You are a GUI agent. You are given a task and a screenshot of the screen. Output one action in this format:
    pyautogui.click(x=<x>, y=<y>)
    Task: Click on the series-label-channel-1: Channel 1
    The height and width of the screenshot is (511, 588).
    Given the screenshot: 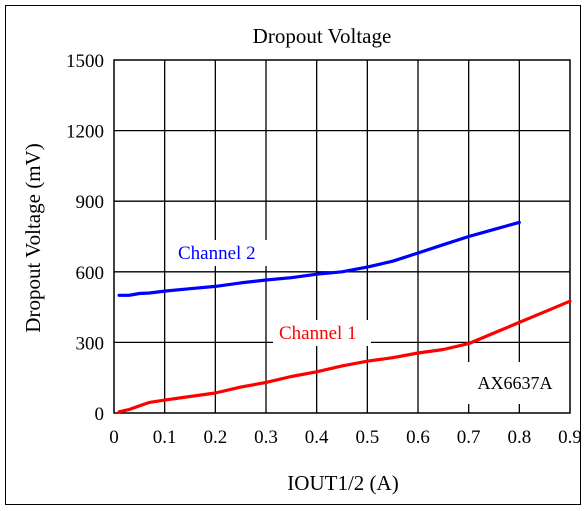 What is the action you would take?
    pyautogui.click(x=318, y=333)
    